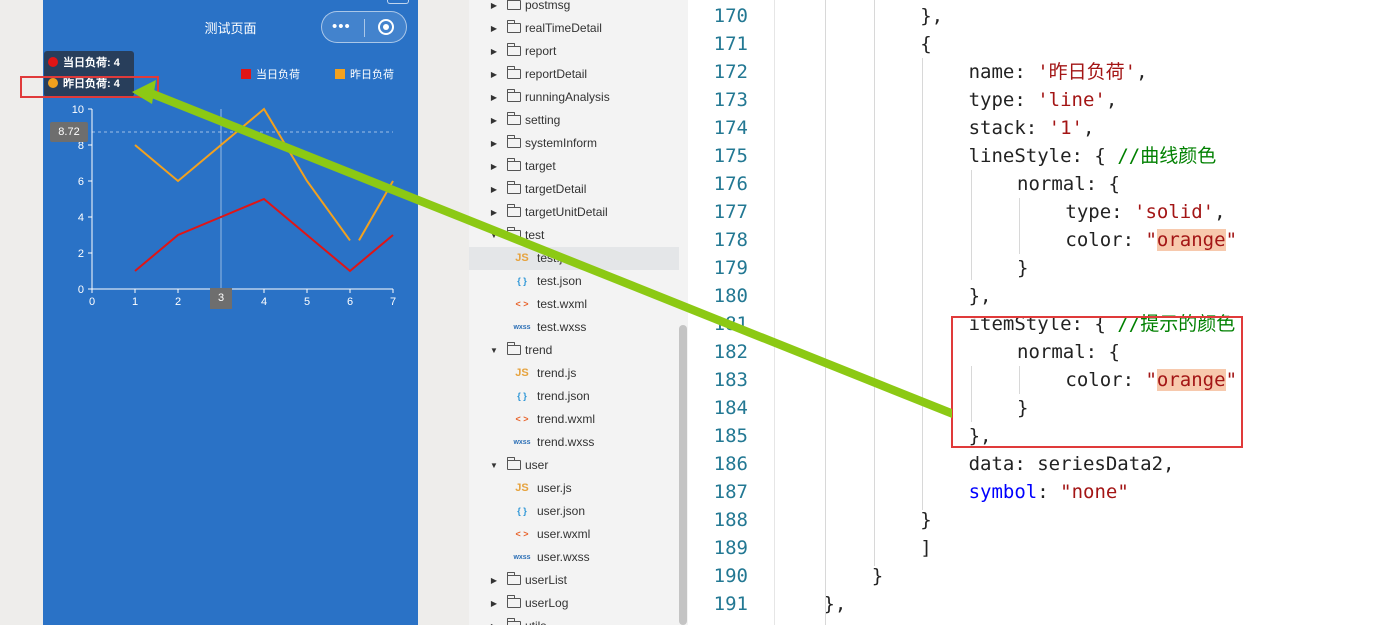 The height and width of the screenshot is (625, 1376). I want to click on tree-folder: ▶ userList, so click(574, 580).